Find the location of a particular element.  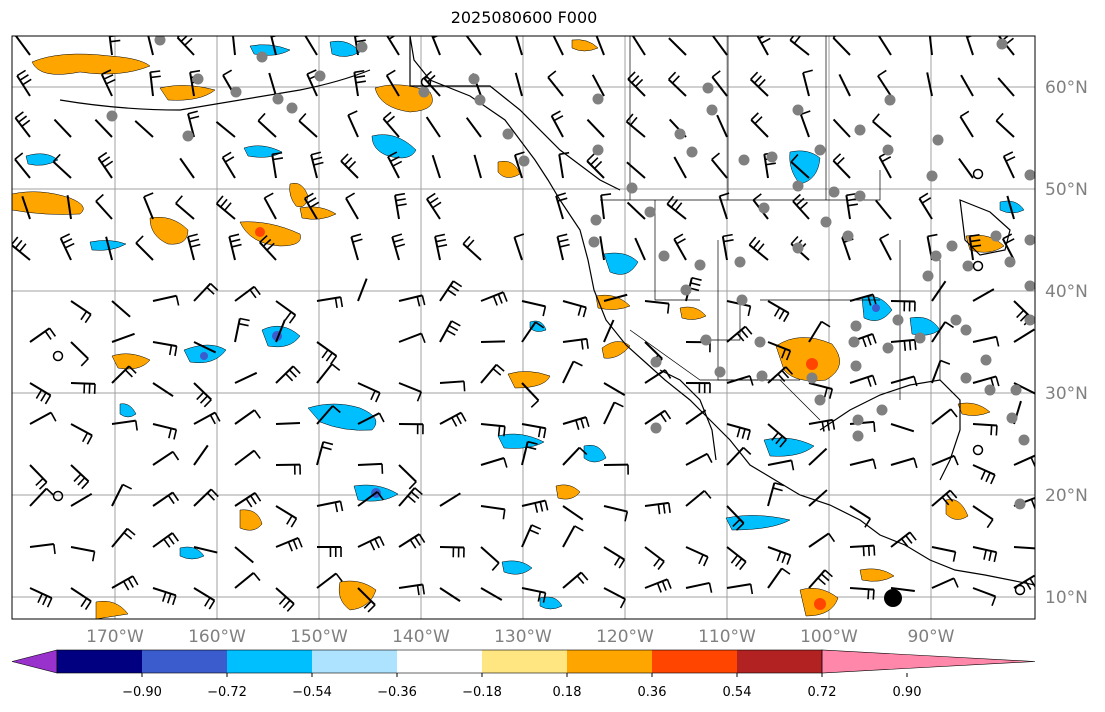

colorbar-arrow-right is located at coordinates (928, 661).